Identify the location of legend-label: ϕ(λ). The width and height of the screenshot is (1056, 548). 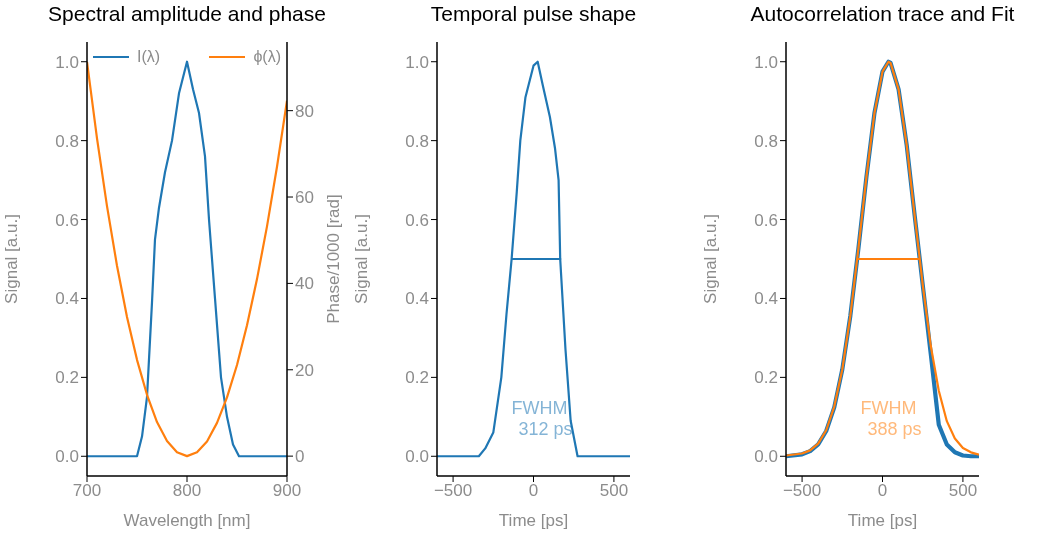
(267, 57).